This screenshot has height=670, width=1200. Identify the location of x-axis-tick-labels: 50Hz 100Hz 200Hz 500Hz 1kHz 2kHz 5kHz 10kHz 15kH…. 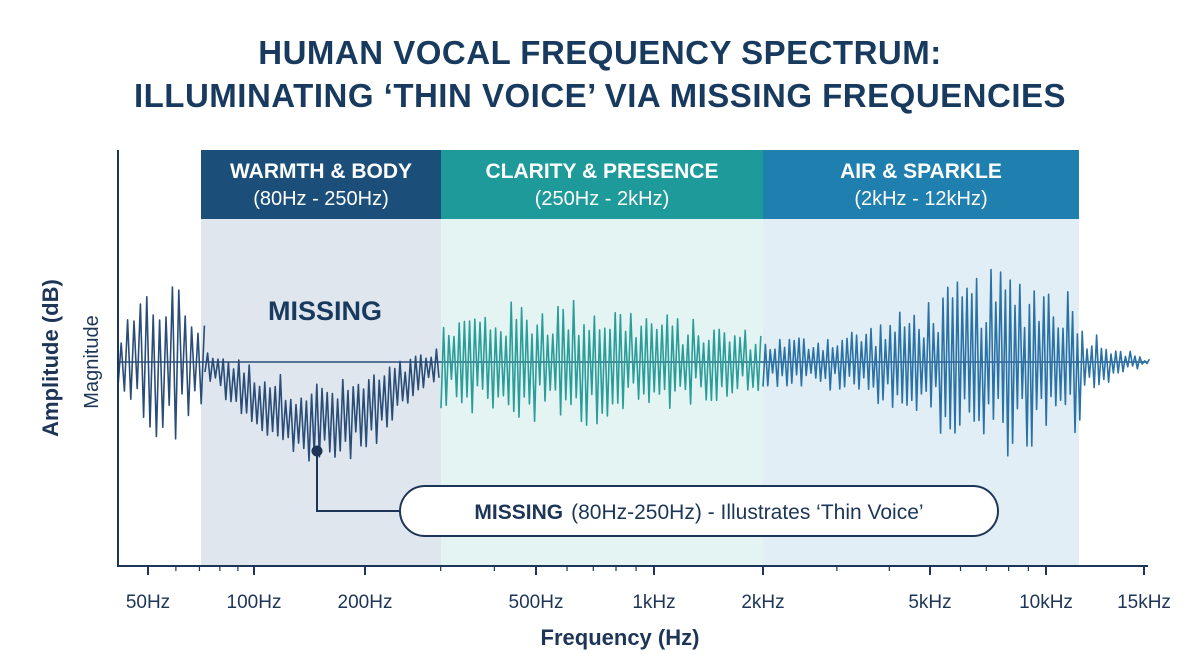
(648, 602).